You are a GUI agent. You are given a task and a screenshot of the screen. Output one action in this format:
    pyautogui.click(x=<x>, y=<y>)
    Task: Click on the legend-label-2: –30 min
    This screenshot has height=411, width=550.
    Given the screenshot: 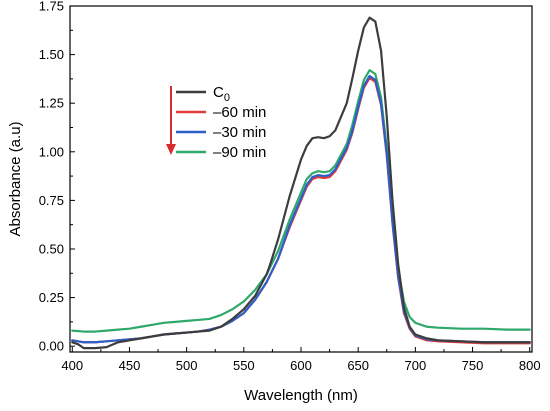 What is the action you would take?
    pyautogui.click(x=239, y=132)
    